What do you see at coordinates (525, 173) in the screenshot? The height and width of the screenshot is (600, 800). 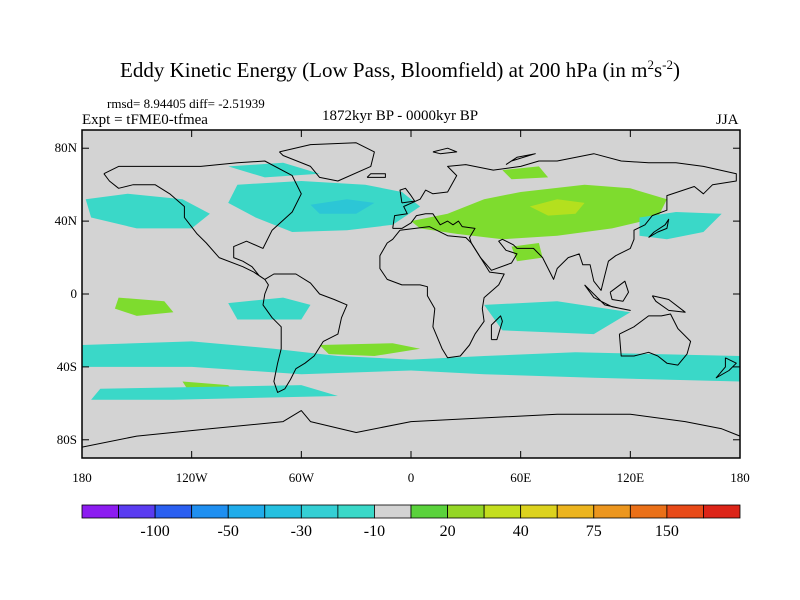 I see `anomaly-siberia-positive` at bounding box center [525, 173].